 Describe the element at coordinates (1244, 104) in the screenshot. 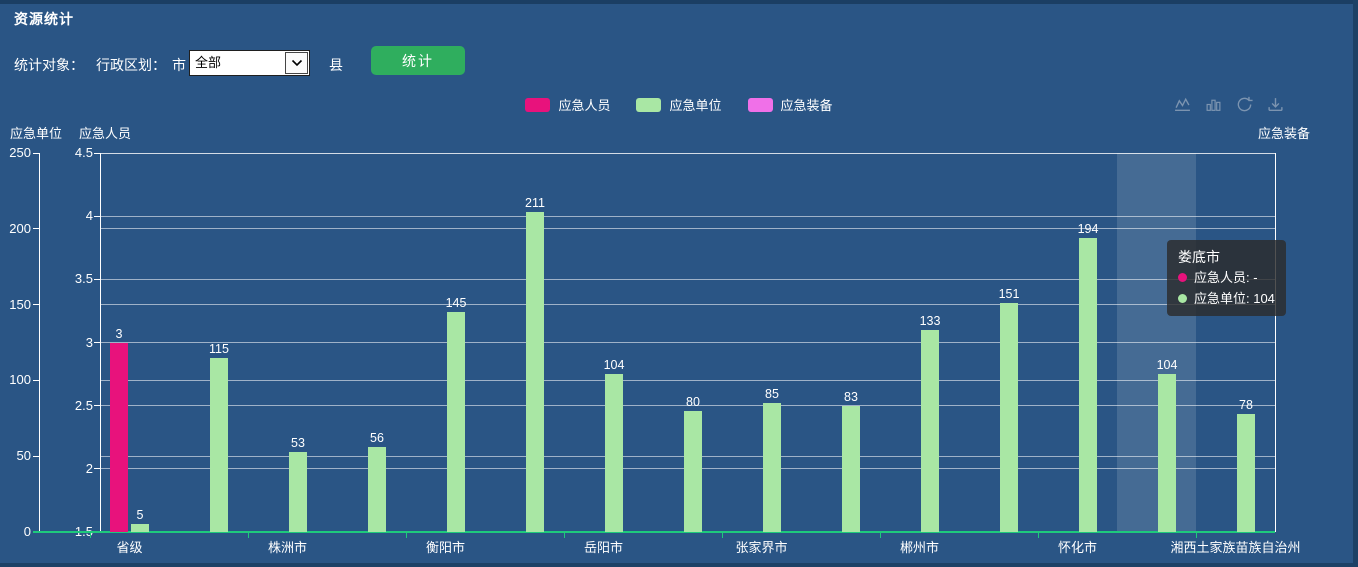

I see `refresh-icon` at that location.